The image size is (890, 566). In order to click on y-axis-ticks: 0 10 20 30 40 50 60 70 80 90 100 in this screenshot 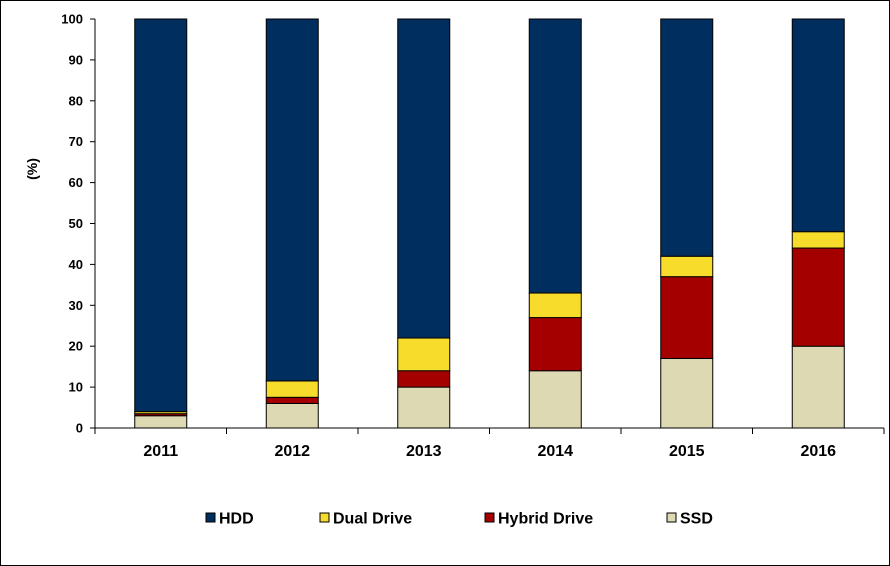, I will do `click(78, 224)`.